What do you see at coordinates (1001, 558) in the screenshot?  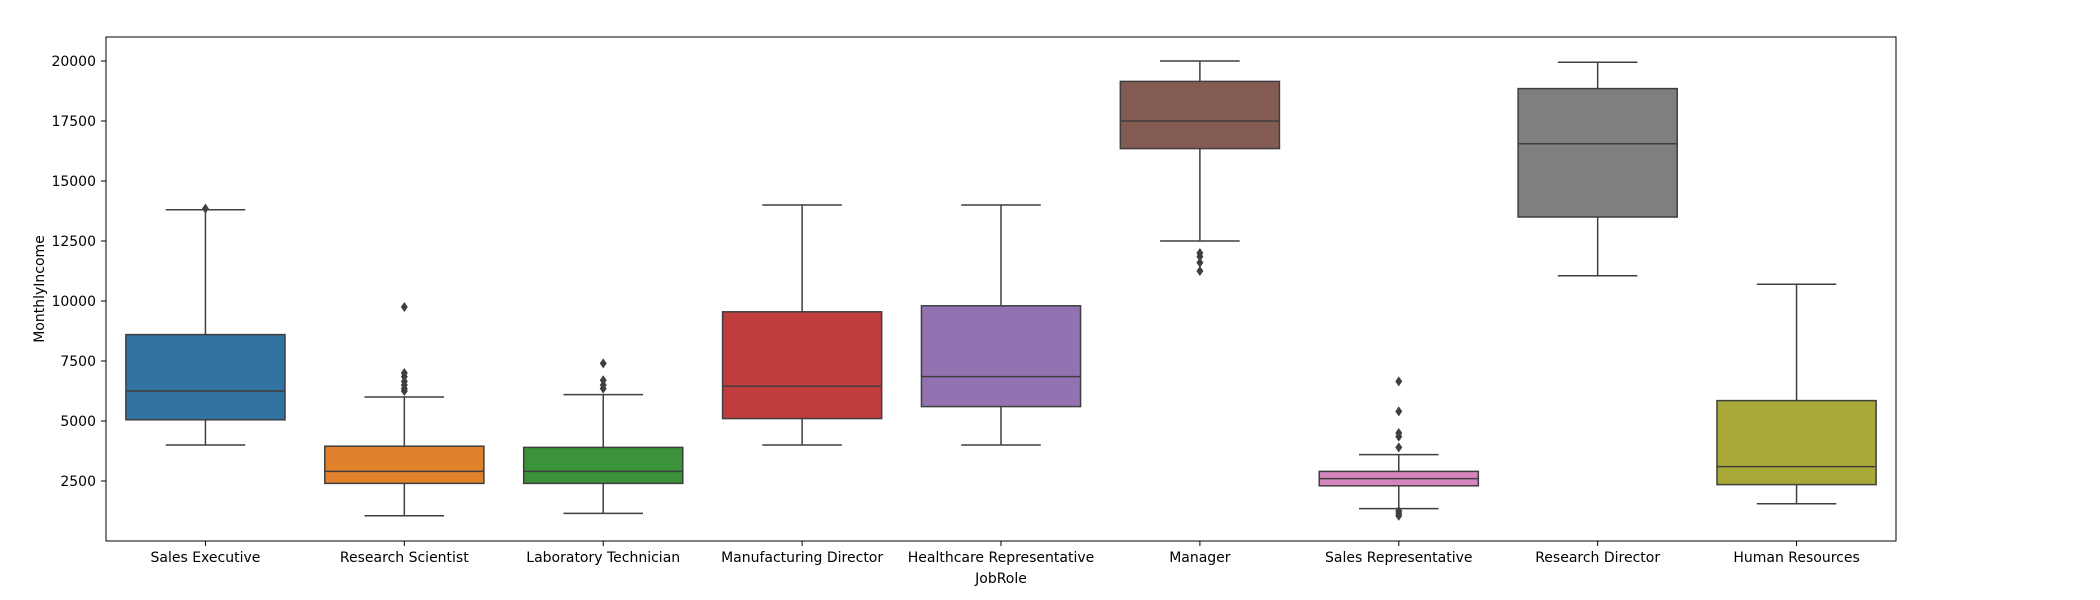 I see `x-tick-label: Healthcare Representative` at bounding box center [1001, 558].